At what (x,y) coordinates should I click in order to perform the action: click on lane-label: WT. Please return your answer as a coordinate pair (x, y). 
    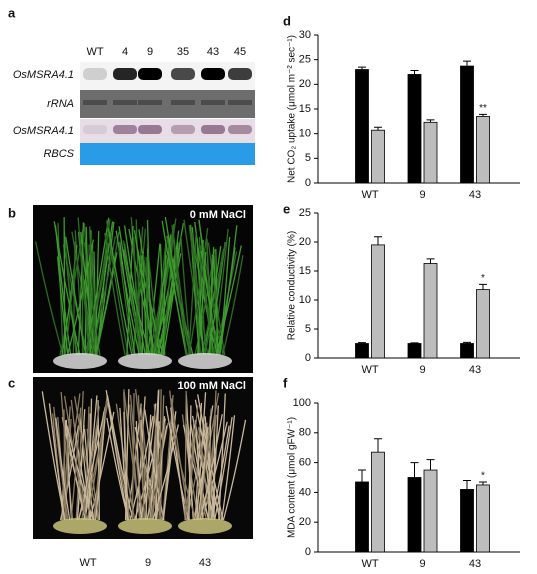
    Looking at the image, I should click on (94, 52).